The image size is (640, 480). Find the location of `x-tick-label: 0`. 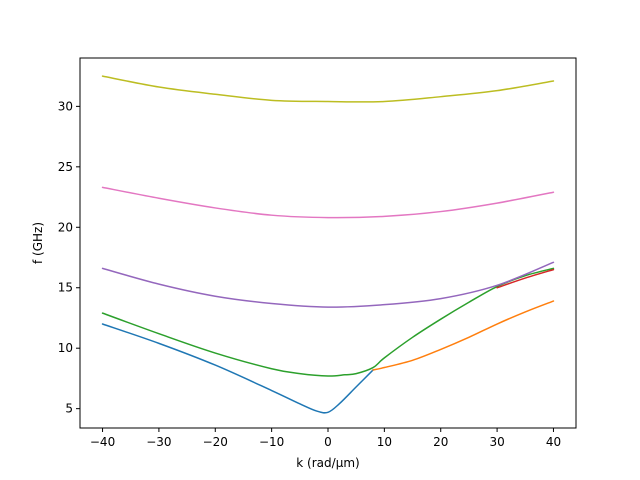

x-tick-label: 0 is located at coordinates (328, 442).